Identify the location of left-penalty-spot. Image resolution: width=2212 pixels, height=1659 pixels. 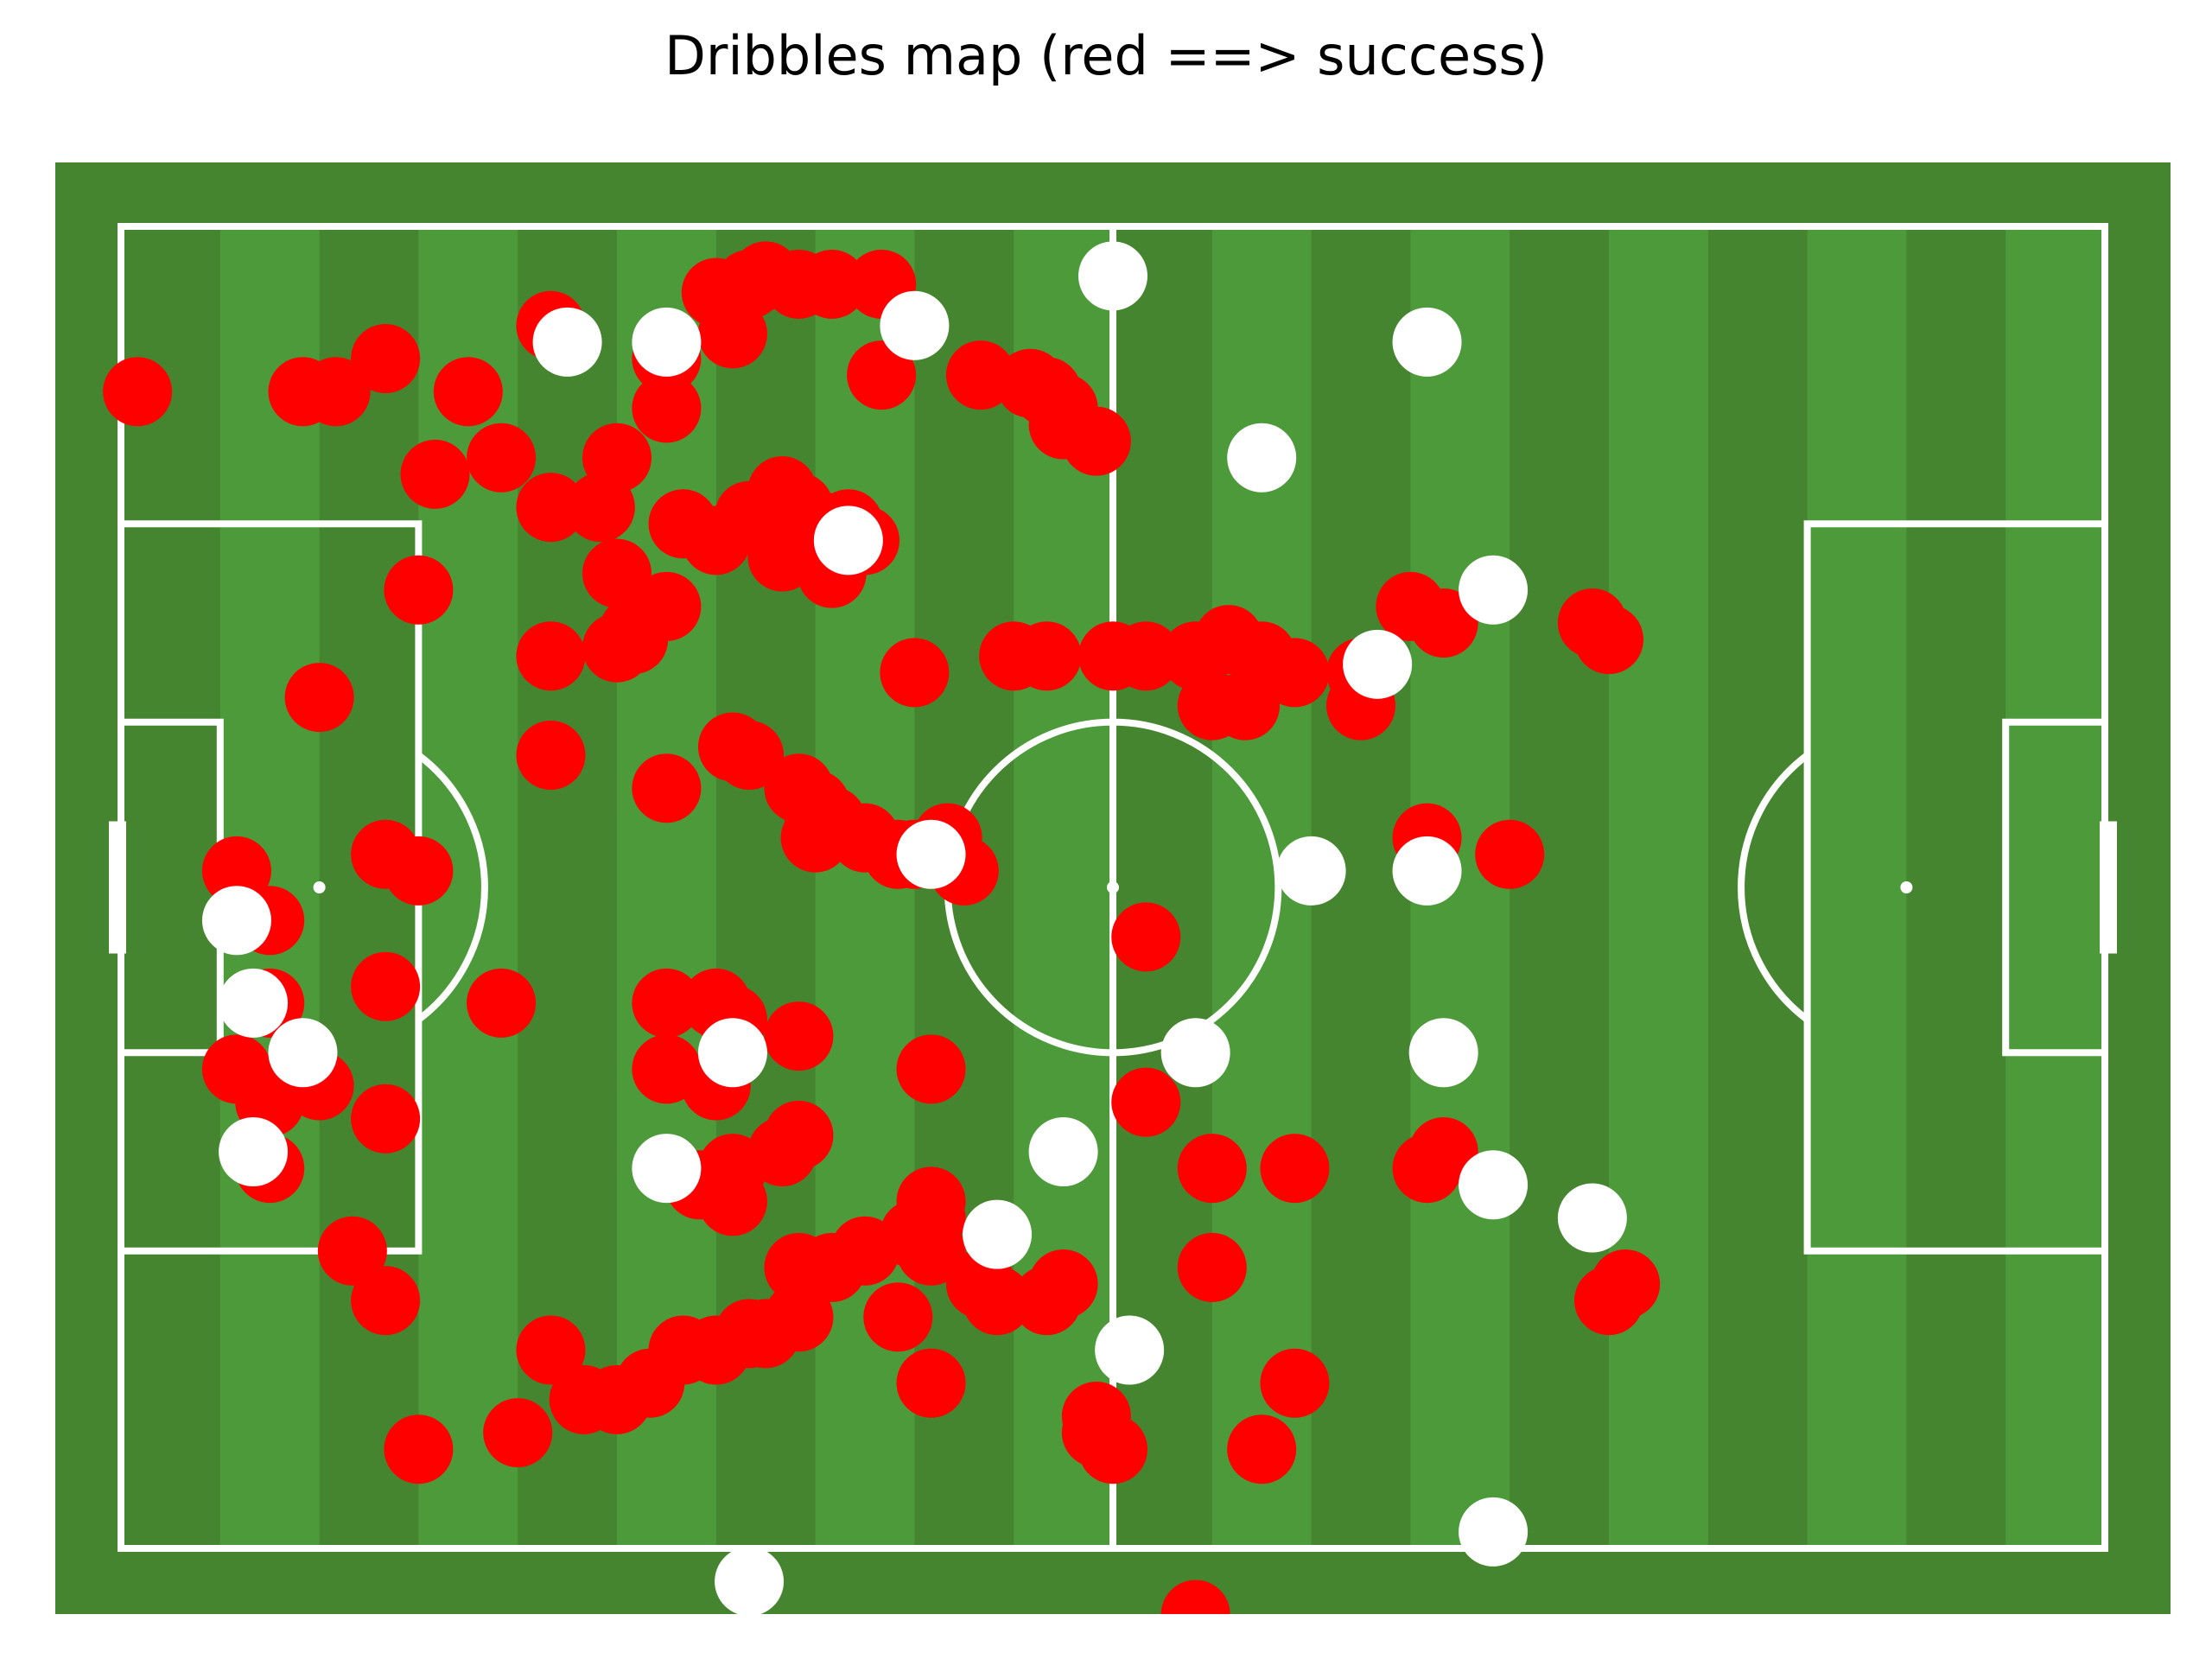
(319, 887).